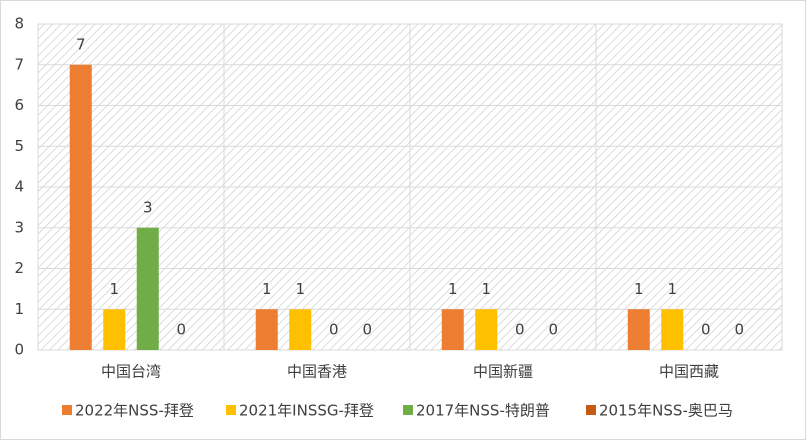 This screenshot has height=444, width=806. Describe the element at coordinates (131, 372) in the screenshot. I see `x-tick-label: 中国台湾` at that location.